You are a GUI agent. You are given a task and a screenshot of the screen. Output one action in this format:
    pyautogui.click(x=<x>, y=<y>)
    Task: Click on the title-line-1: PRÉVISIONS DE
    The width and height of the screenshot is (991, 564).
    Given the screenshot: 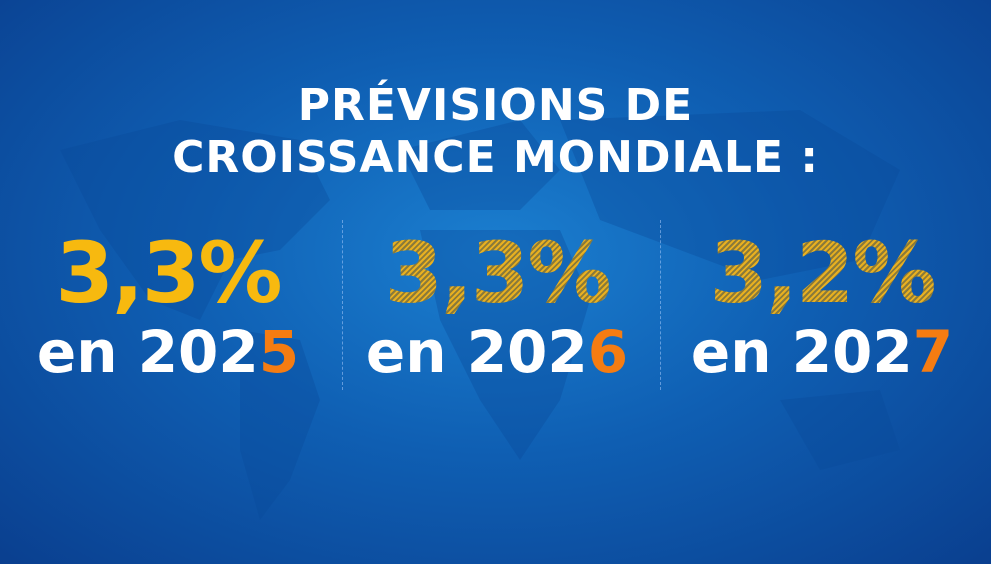 What is the action you would take?
    pyautogui.click(x=495, y=105)
    